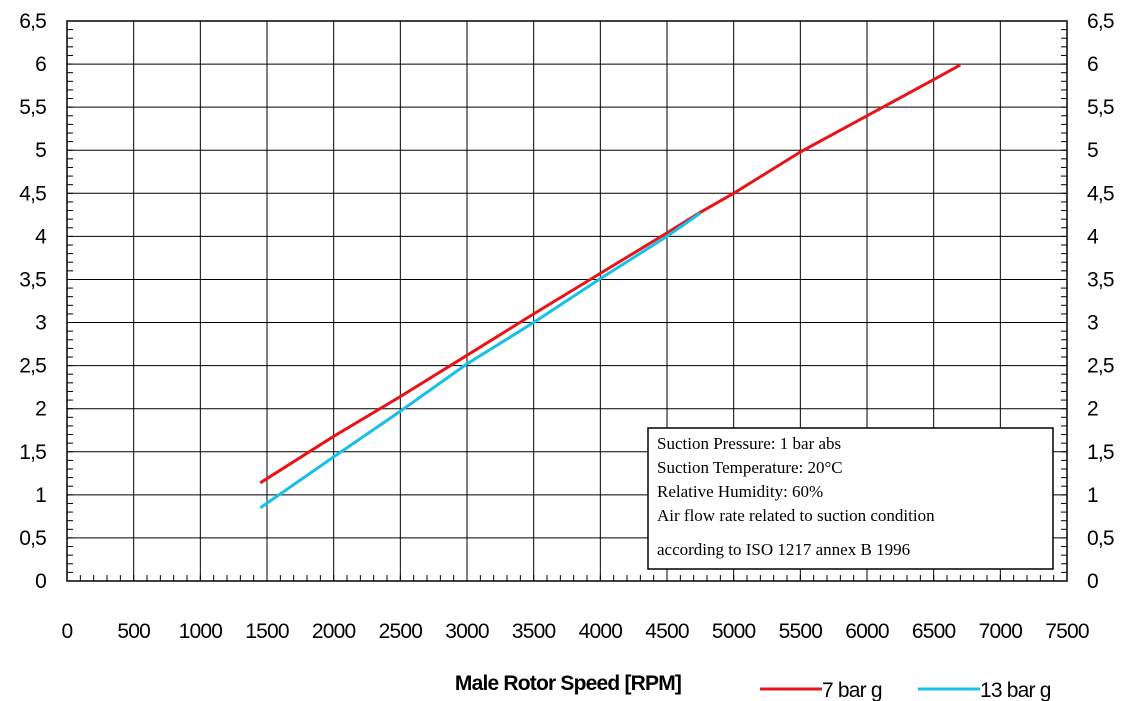 The width and height of the screenshot is (1133, 701). I want to click on y-tick-label-right: 5,5, so click(1100, 107).